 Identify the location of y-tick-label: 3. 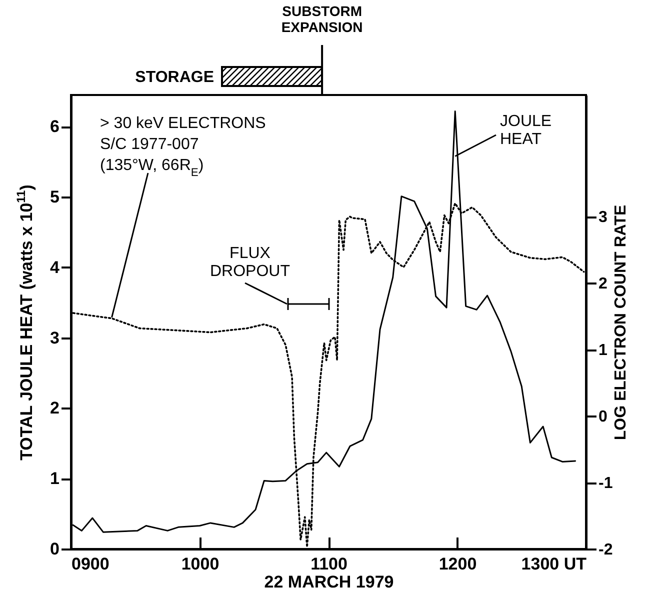
(55, 338).